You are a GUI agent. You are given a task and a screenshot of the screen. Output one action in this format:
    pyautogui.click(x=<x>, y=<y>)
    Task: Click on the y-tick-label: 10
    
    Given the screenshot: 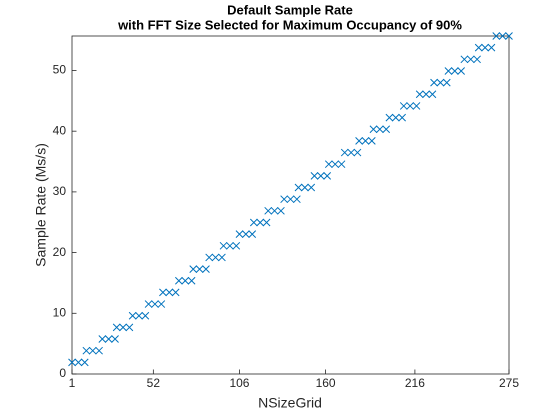 What is the action you would take?
    pyautogui.click(x=60, y=312)
    